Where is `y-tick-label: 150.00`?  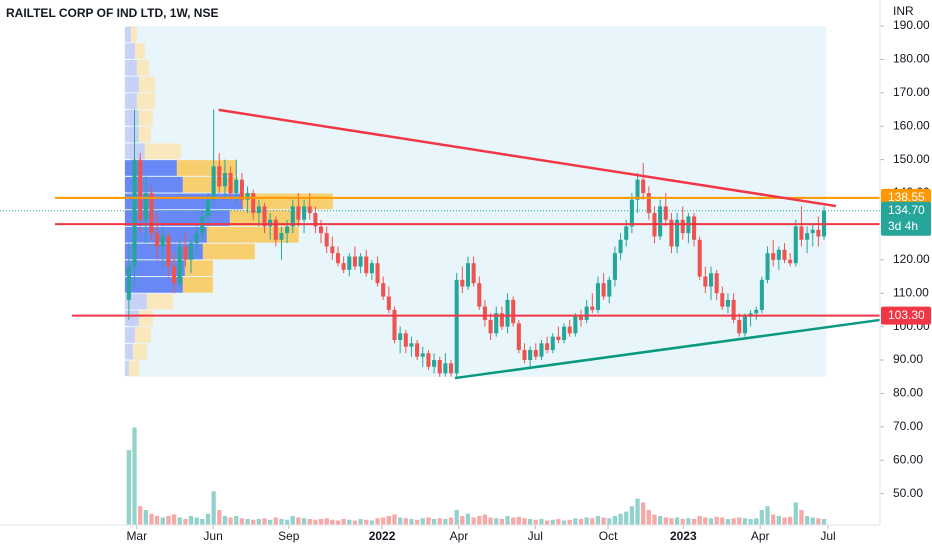 y-tick-label: 150.00 is located at coordinates (911, 159).